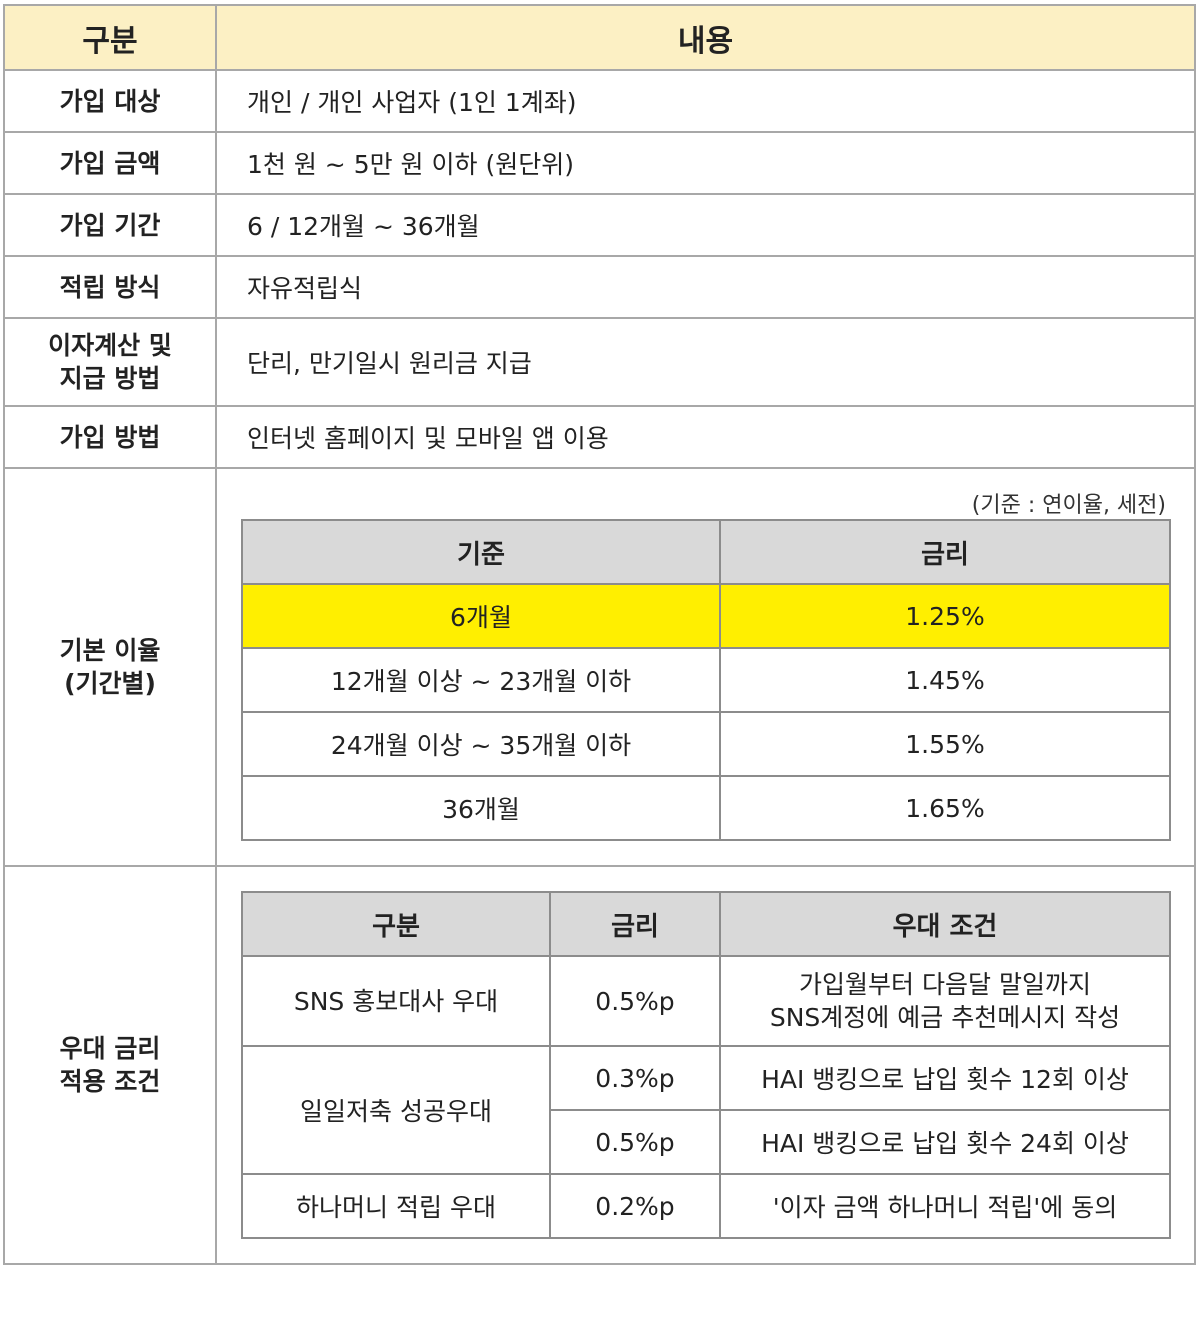  Describe the element at coordinates (705, 37) in the screenshot. I see `header-content: 내용` at that location.